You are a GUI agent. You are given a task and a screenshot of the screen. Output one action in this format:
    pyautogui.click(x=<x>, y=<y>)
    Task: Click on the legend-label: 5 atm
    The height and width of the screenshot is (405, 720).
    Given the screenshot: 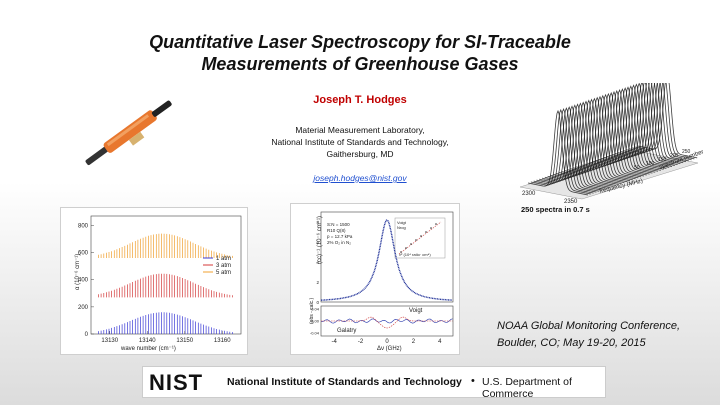 What is the action you would take?
    pyautogui.click(x=223, y=273)
    